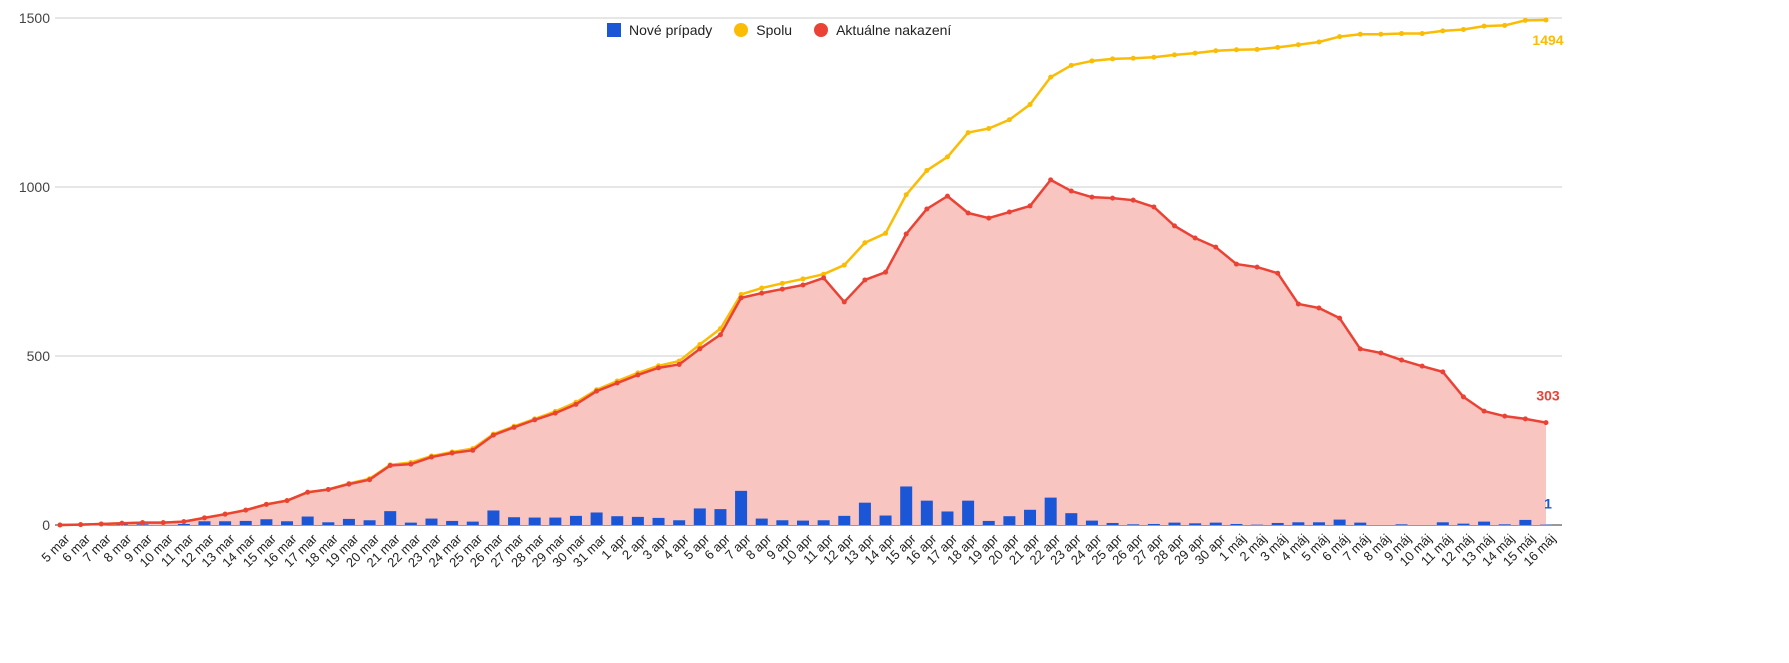 The image size is (1789, 663). I want to click on legend: Nové prípady Spolu Aktuálne nakazení, so click(779, 30).